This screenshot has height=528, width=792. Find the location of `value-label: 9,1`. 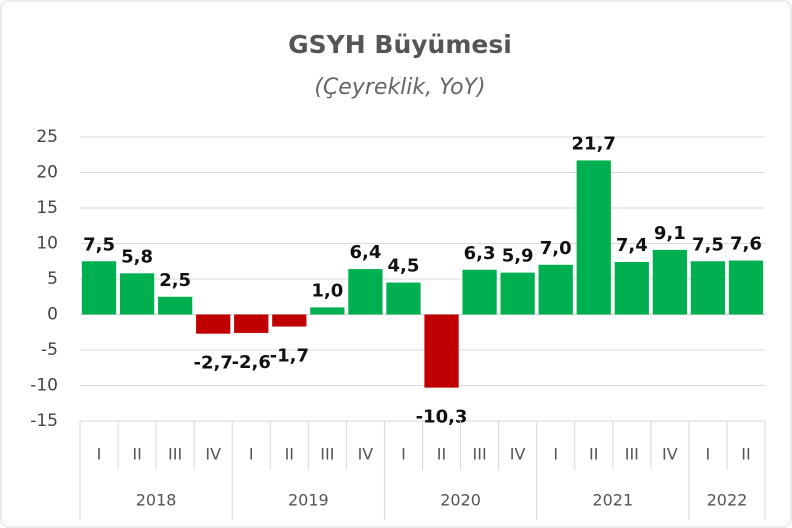

value-label: 9,1 is located at coordinates (670, 233).